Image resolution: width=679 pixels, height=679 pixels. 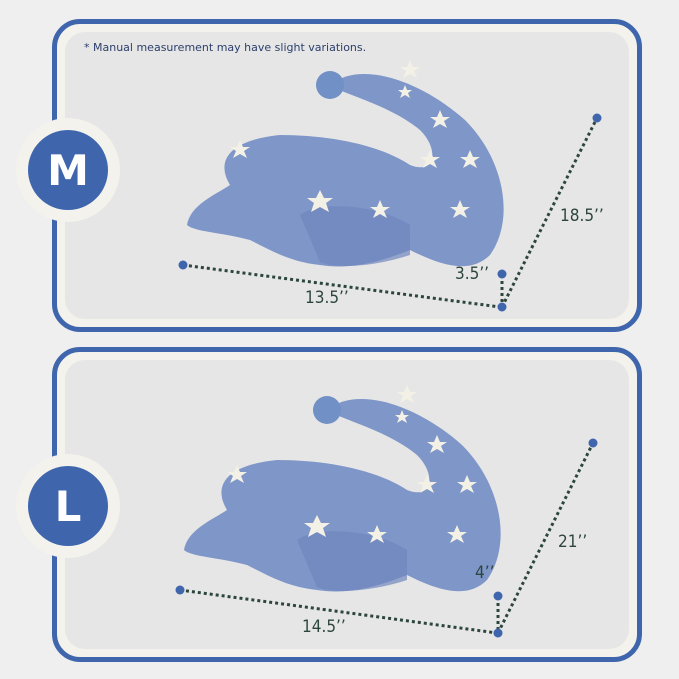 I want to click on length-label-m: 18.5’’, so click(x=582, y=216).